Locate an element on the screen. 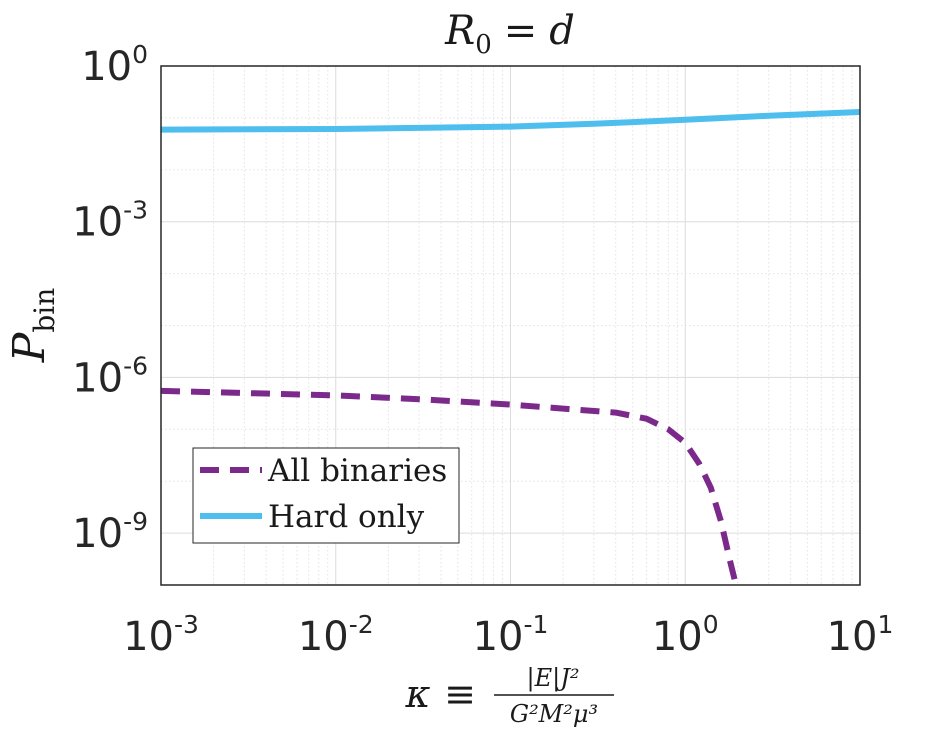 The width and height of the screenshot is (950, 732). legend-label-all-binaries: All binaries is located at coordinates (357, 471).